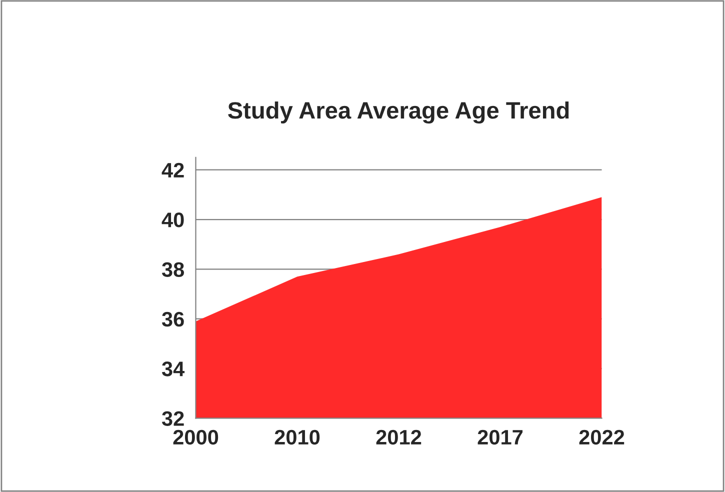 This screenshot has height=492, width=725. I want to click on x-tick-label: 2000, so click(195, 437).